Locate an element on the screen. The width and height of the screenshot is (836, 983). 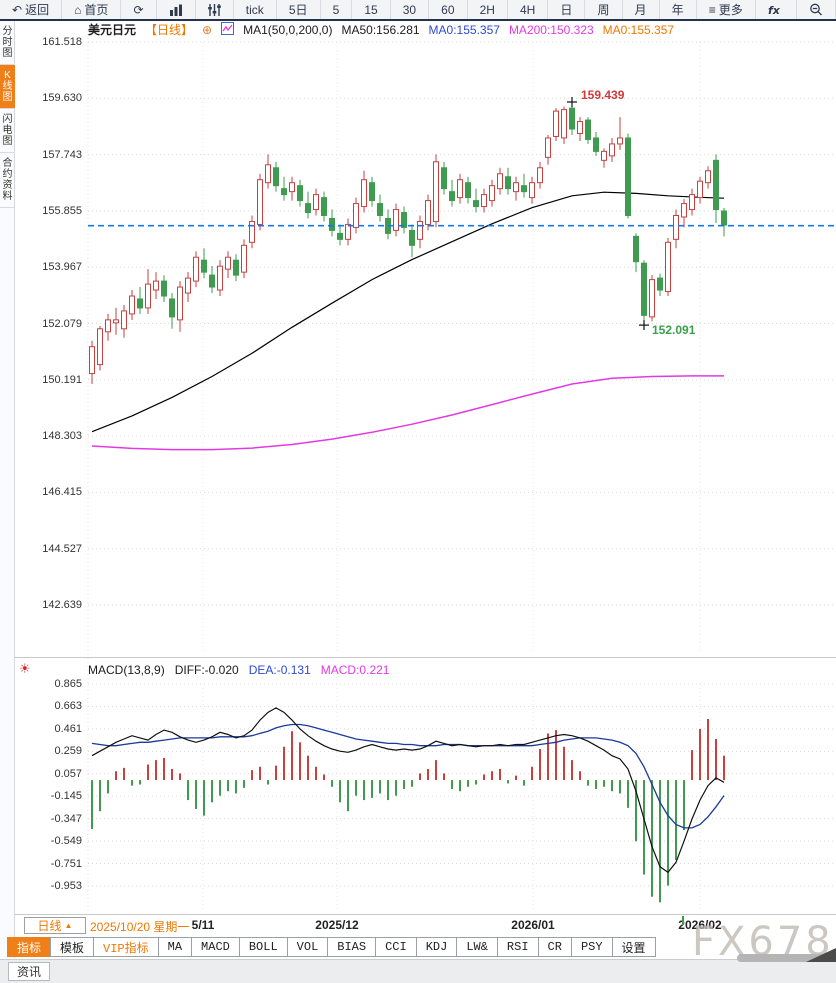
indicator-button-14: 设置 is located at coordinates (633, 947).